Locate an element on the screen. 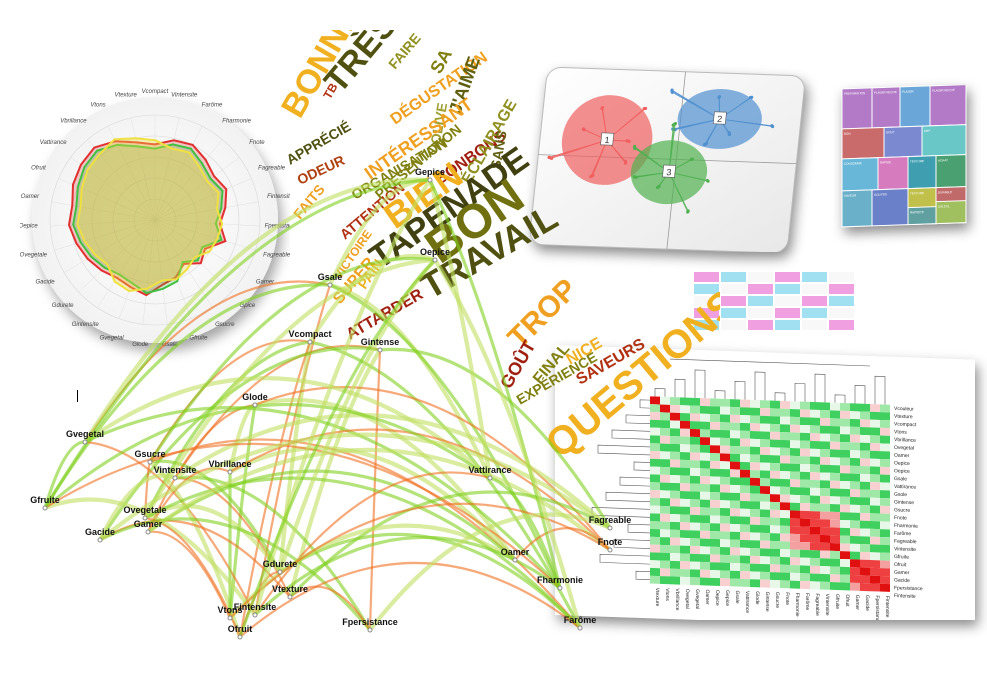  cluster-id-label: 3 is located at coordinates (669, 172).